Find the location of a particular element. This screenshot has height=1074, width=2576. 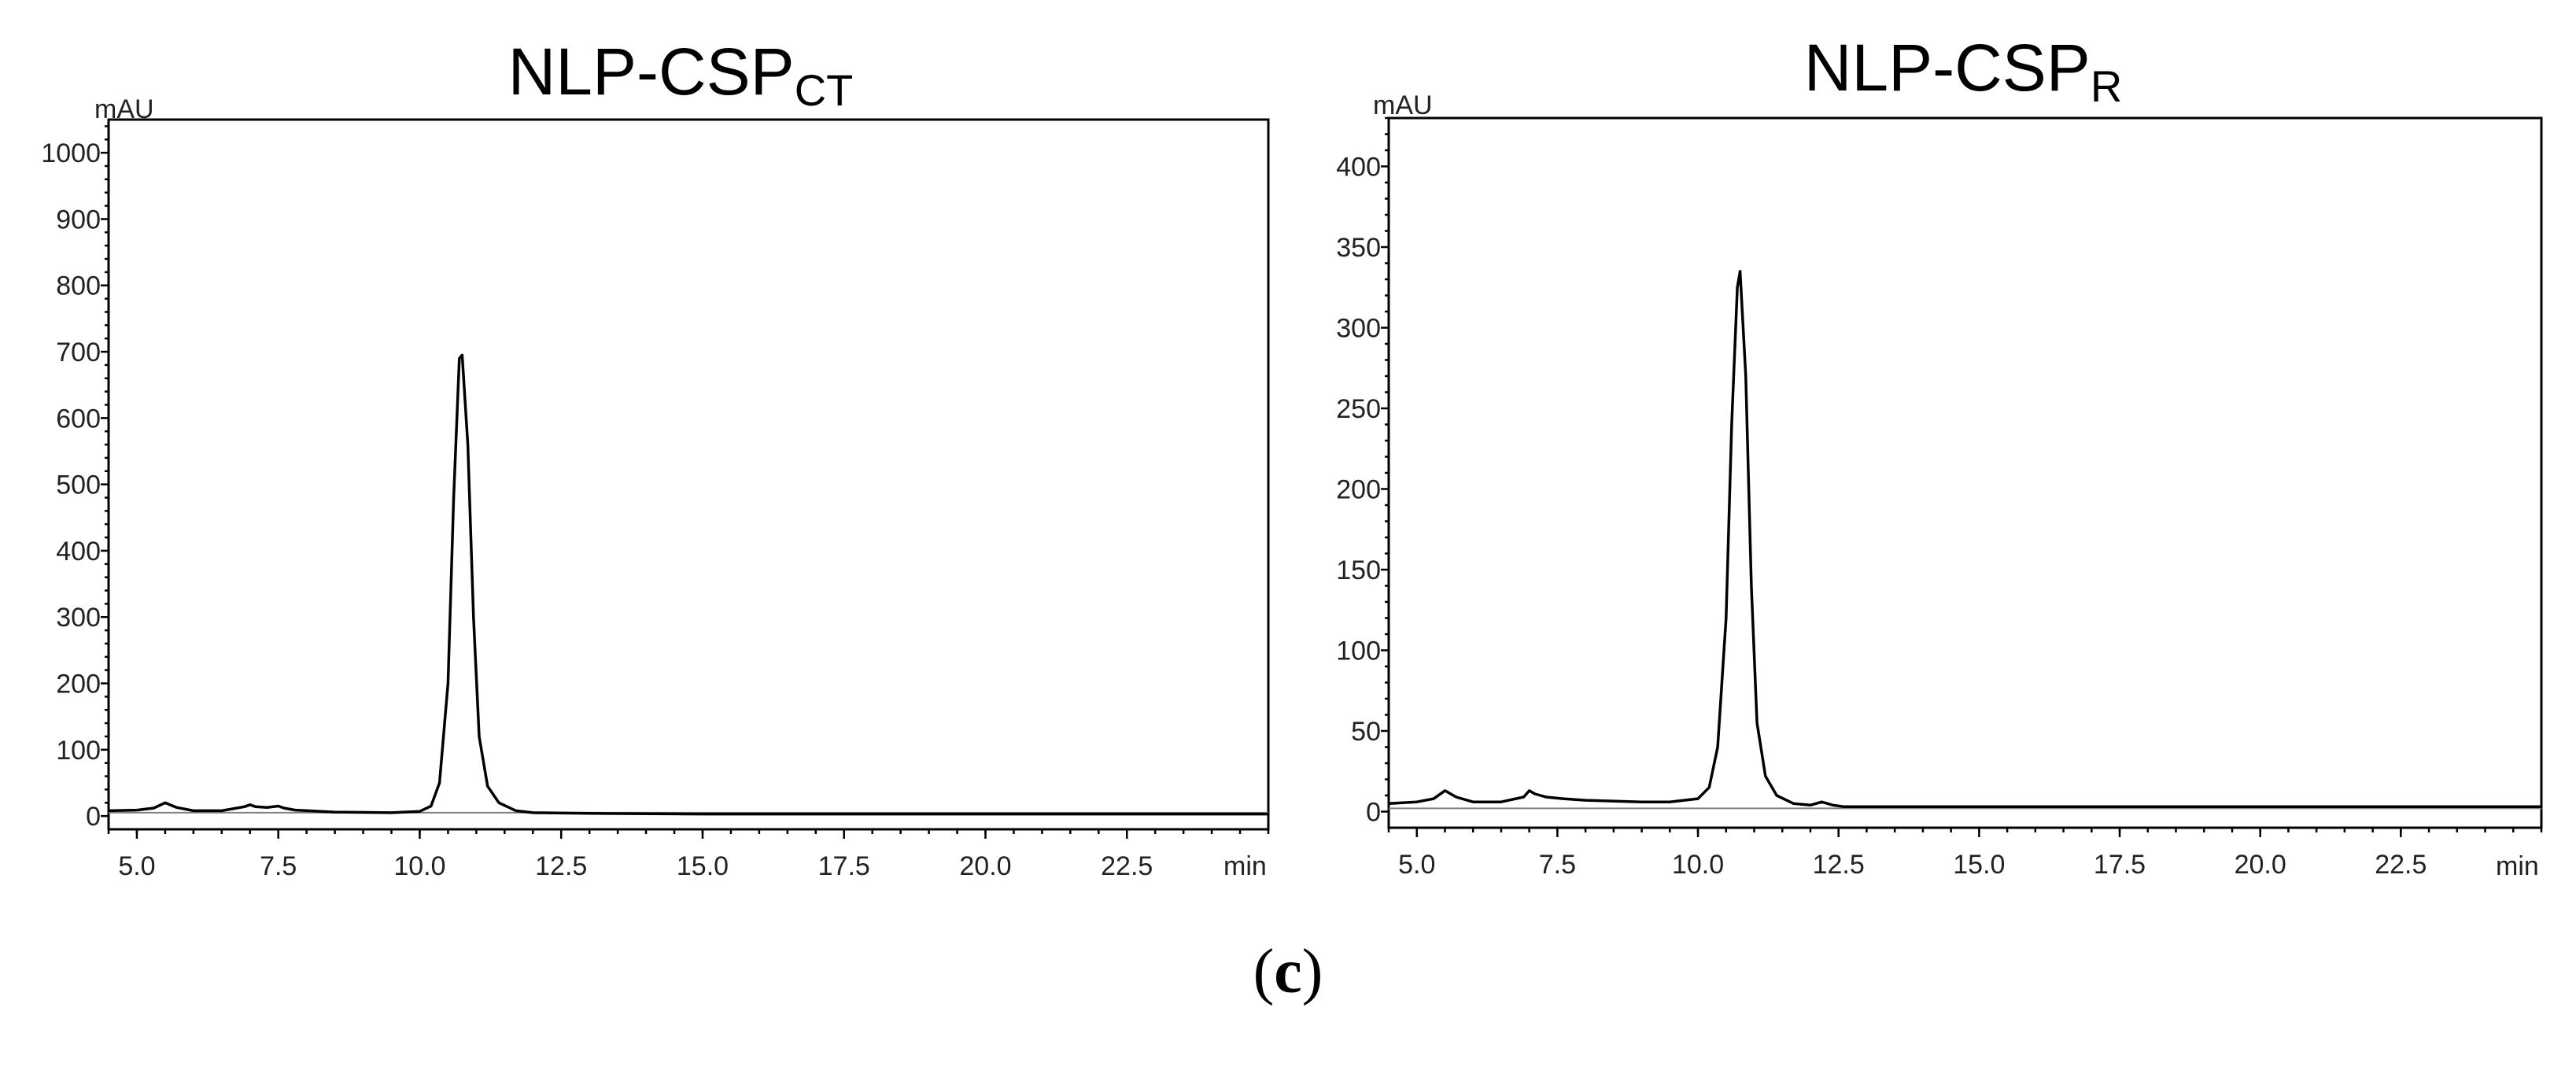

y-tick-label: 500 is located at coordinates (78, 485).